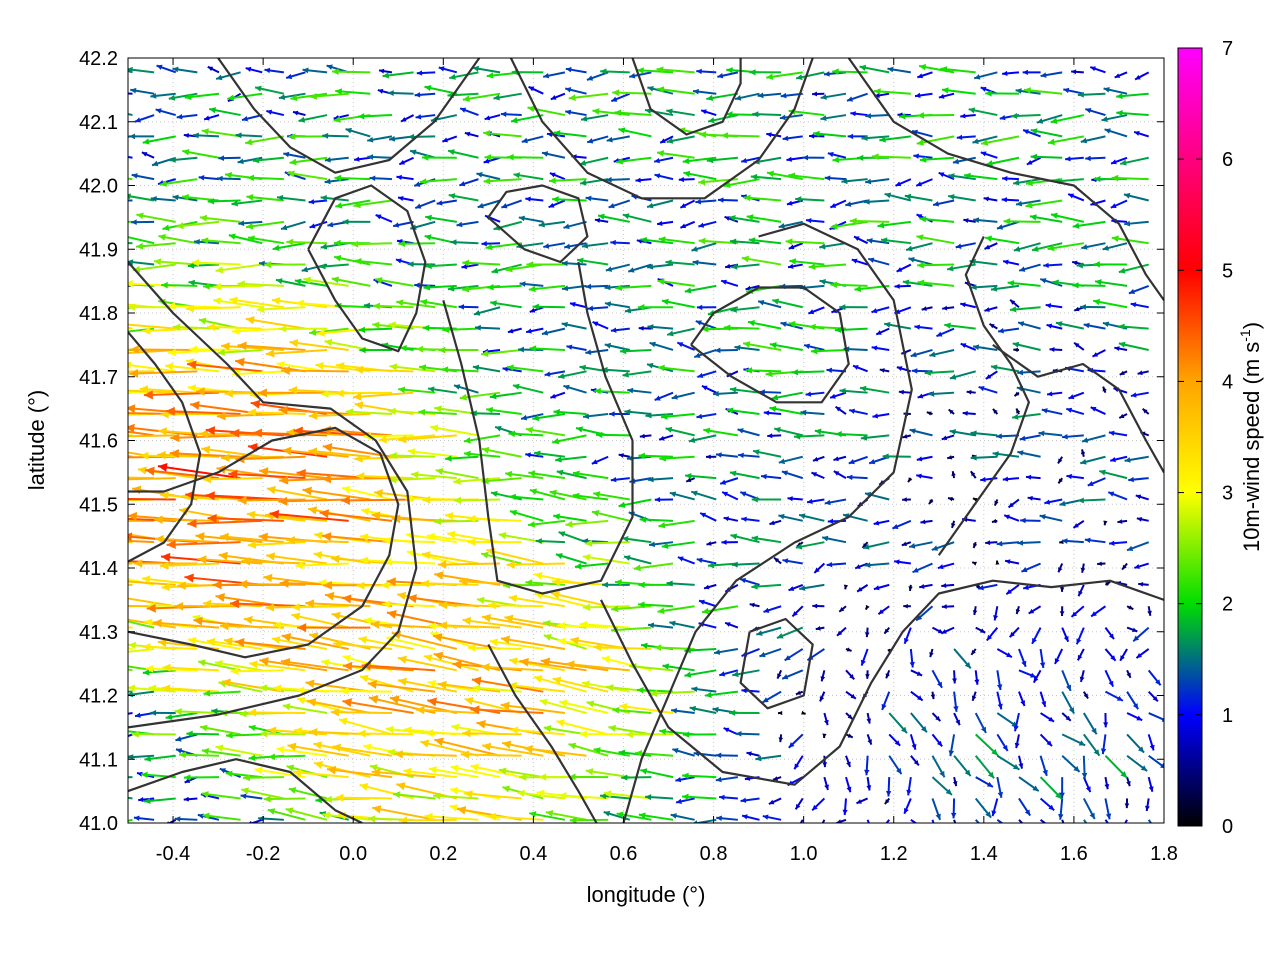  I want to click on colorbar-tick-label: 5, so click(1227, 271).